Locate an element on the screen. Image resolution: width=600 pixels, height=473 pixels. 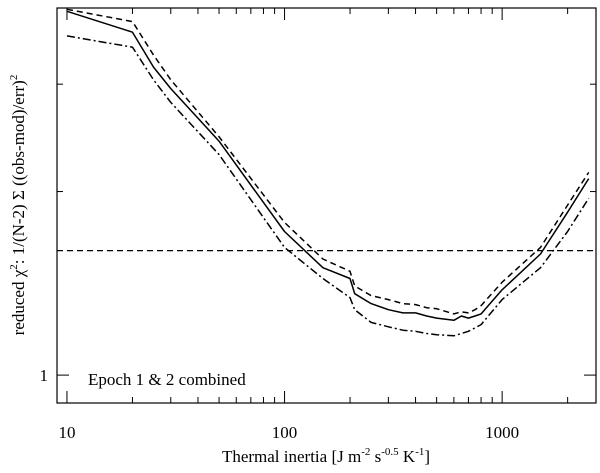
x-label-sup: -0.5 is located at coordinates (390, 452).